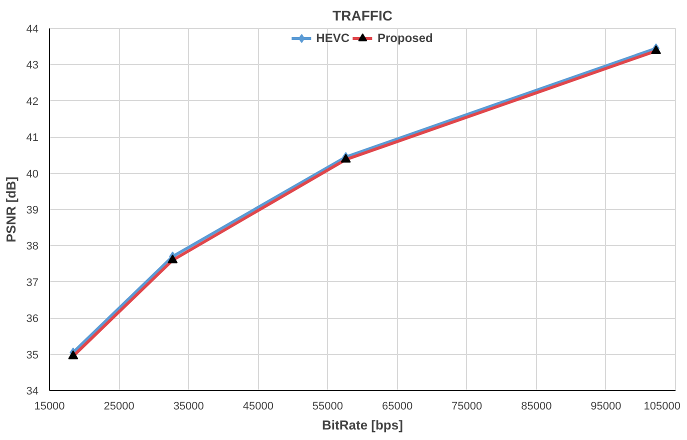  Describe the element at coordinates (467, 406) in the screenshot. I see `x-tick-label: 75000` at that location.